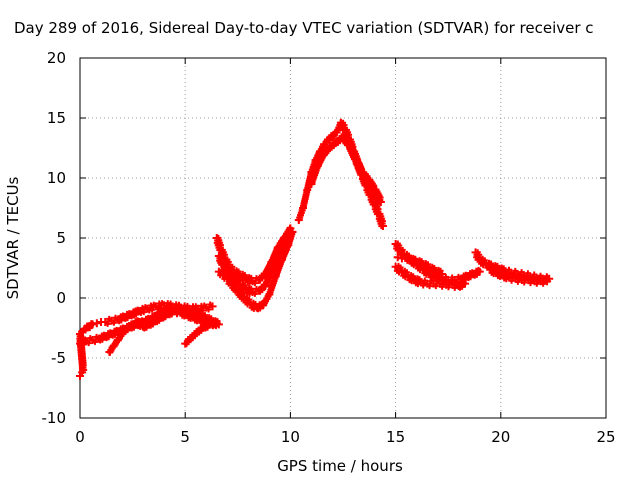  I want to click on y-axis-label: SDTVAR / TECUs, so click(13, 237).